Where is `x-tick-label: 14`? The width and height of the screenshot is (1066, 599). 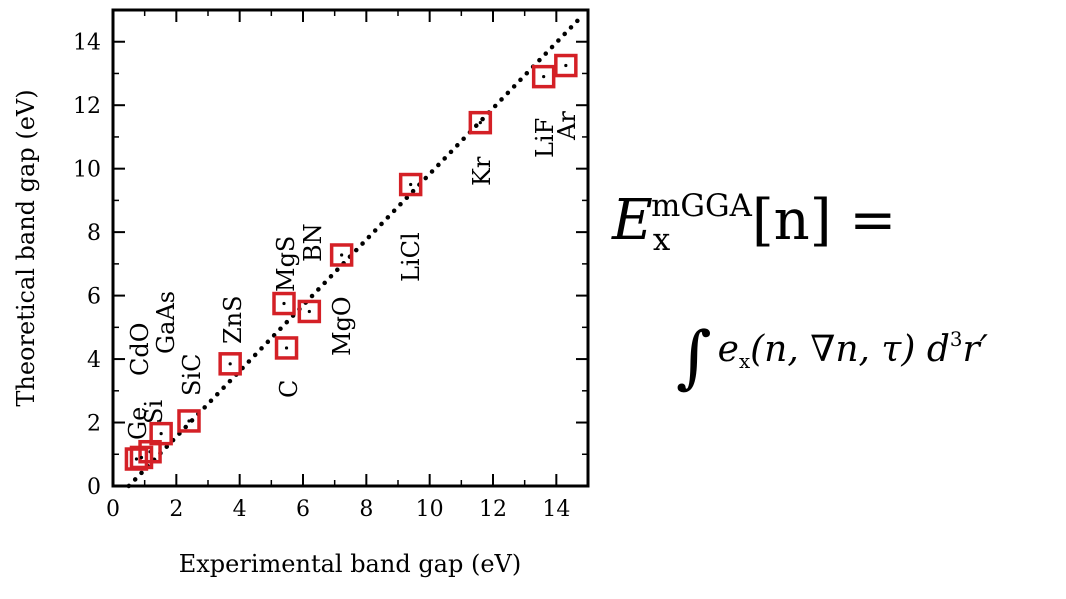 x-tick-label: 14 is located at coordinates (556, 509).